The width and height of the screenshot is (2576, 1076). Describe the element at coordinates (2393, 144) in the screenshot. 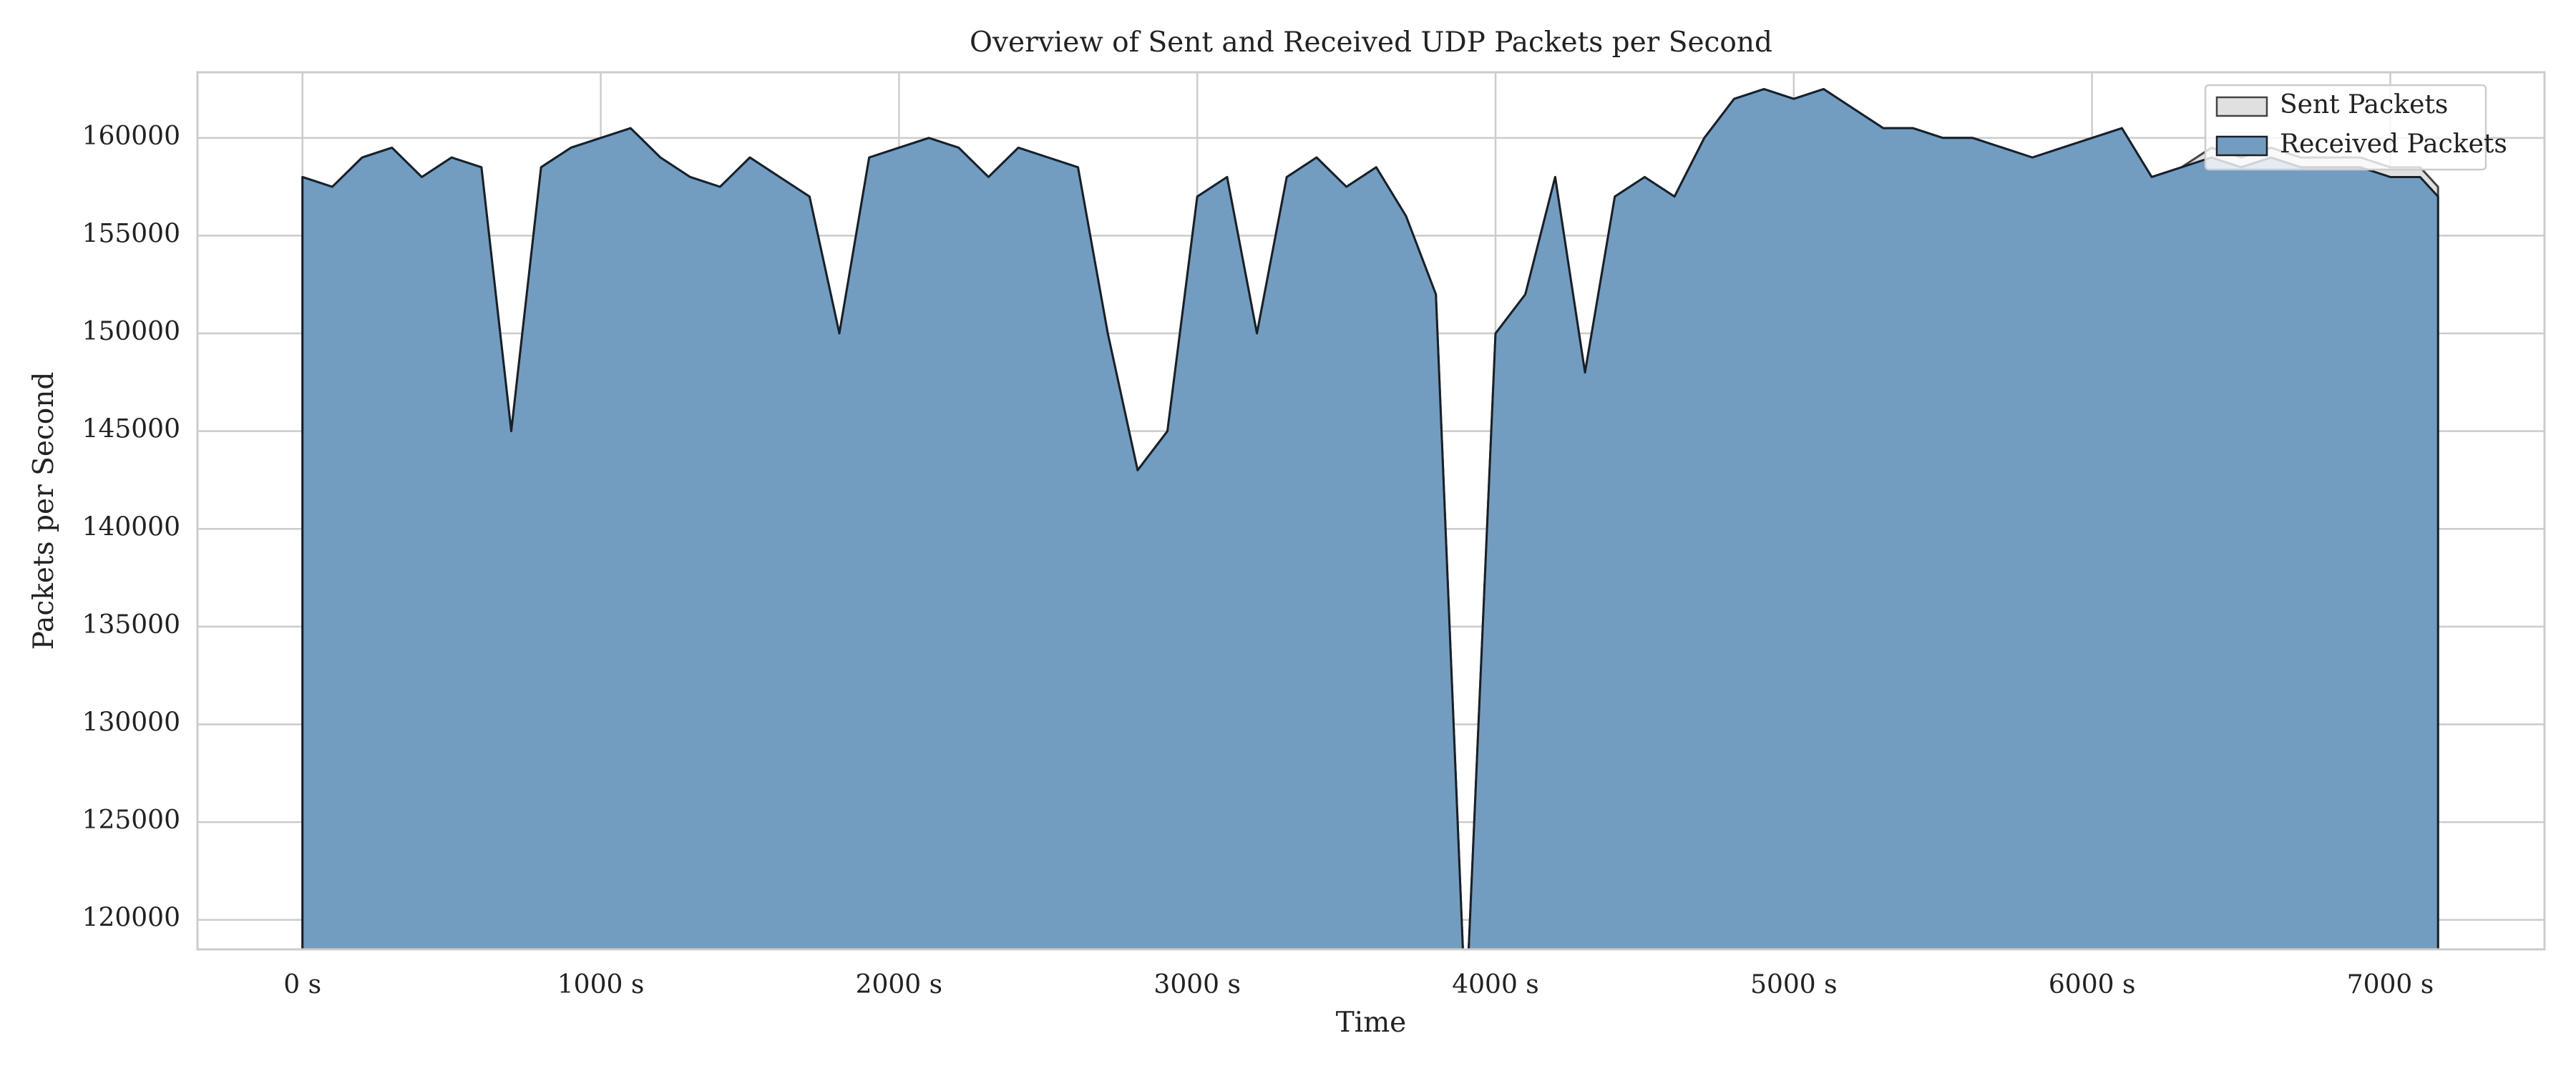

I see `legend-label: Received Packets` at that location.